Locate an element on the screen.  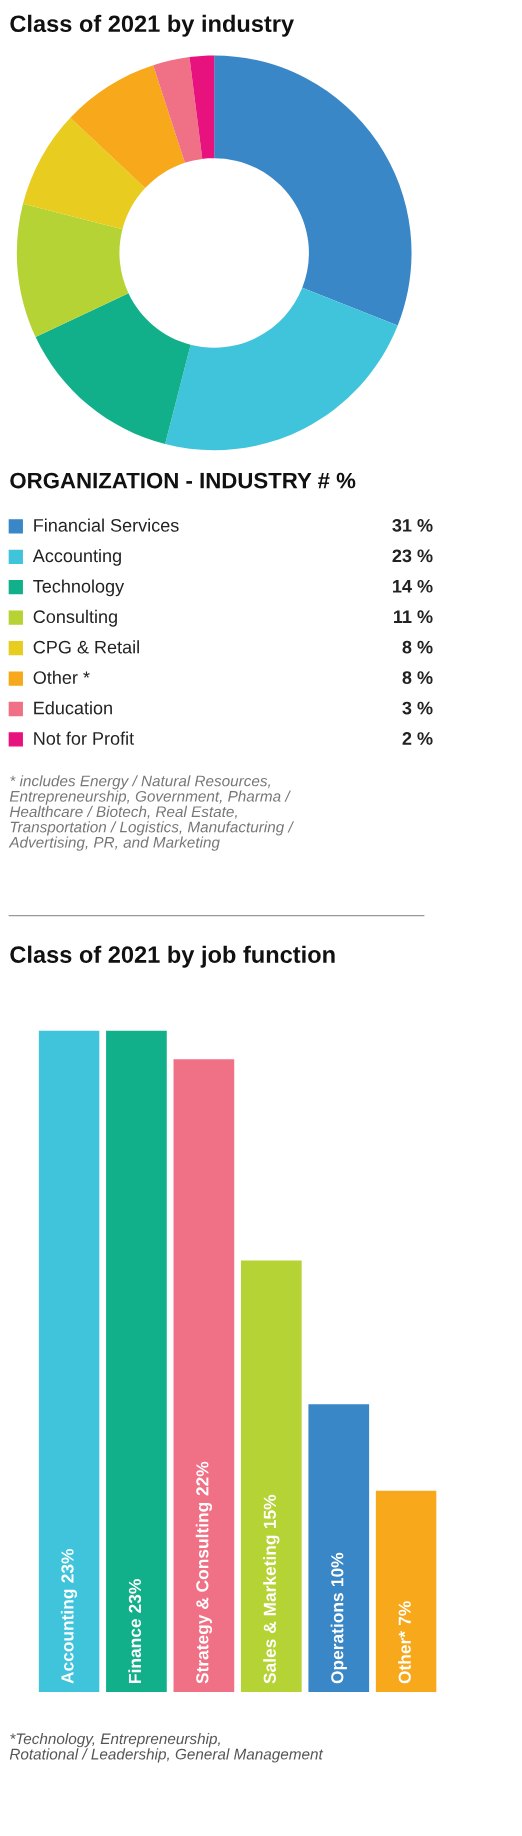
data-label: 23 % is located at coordinates (412, 556).